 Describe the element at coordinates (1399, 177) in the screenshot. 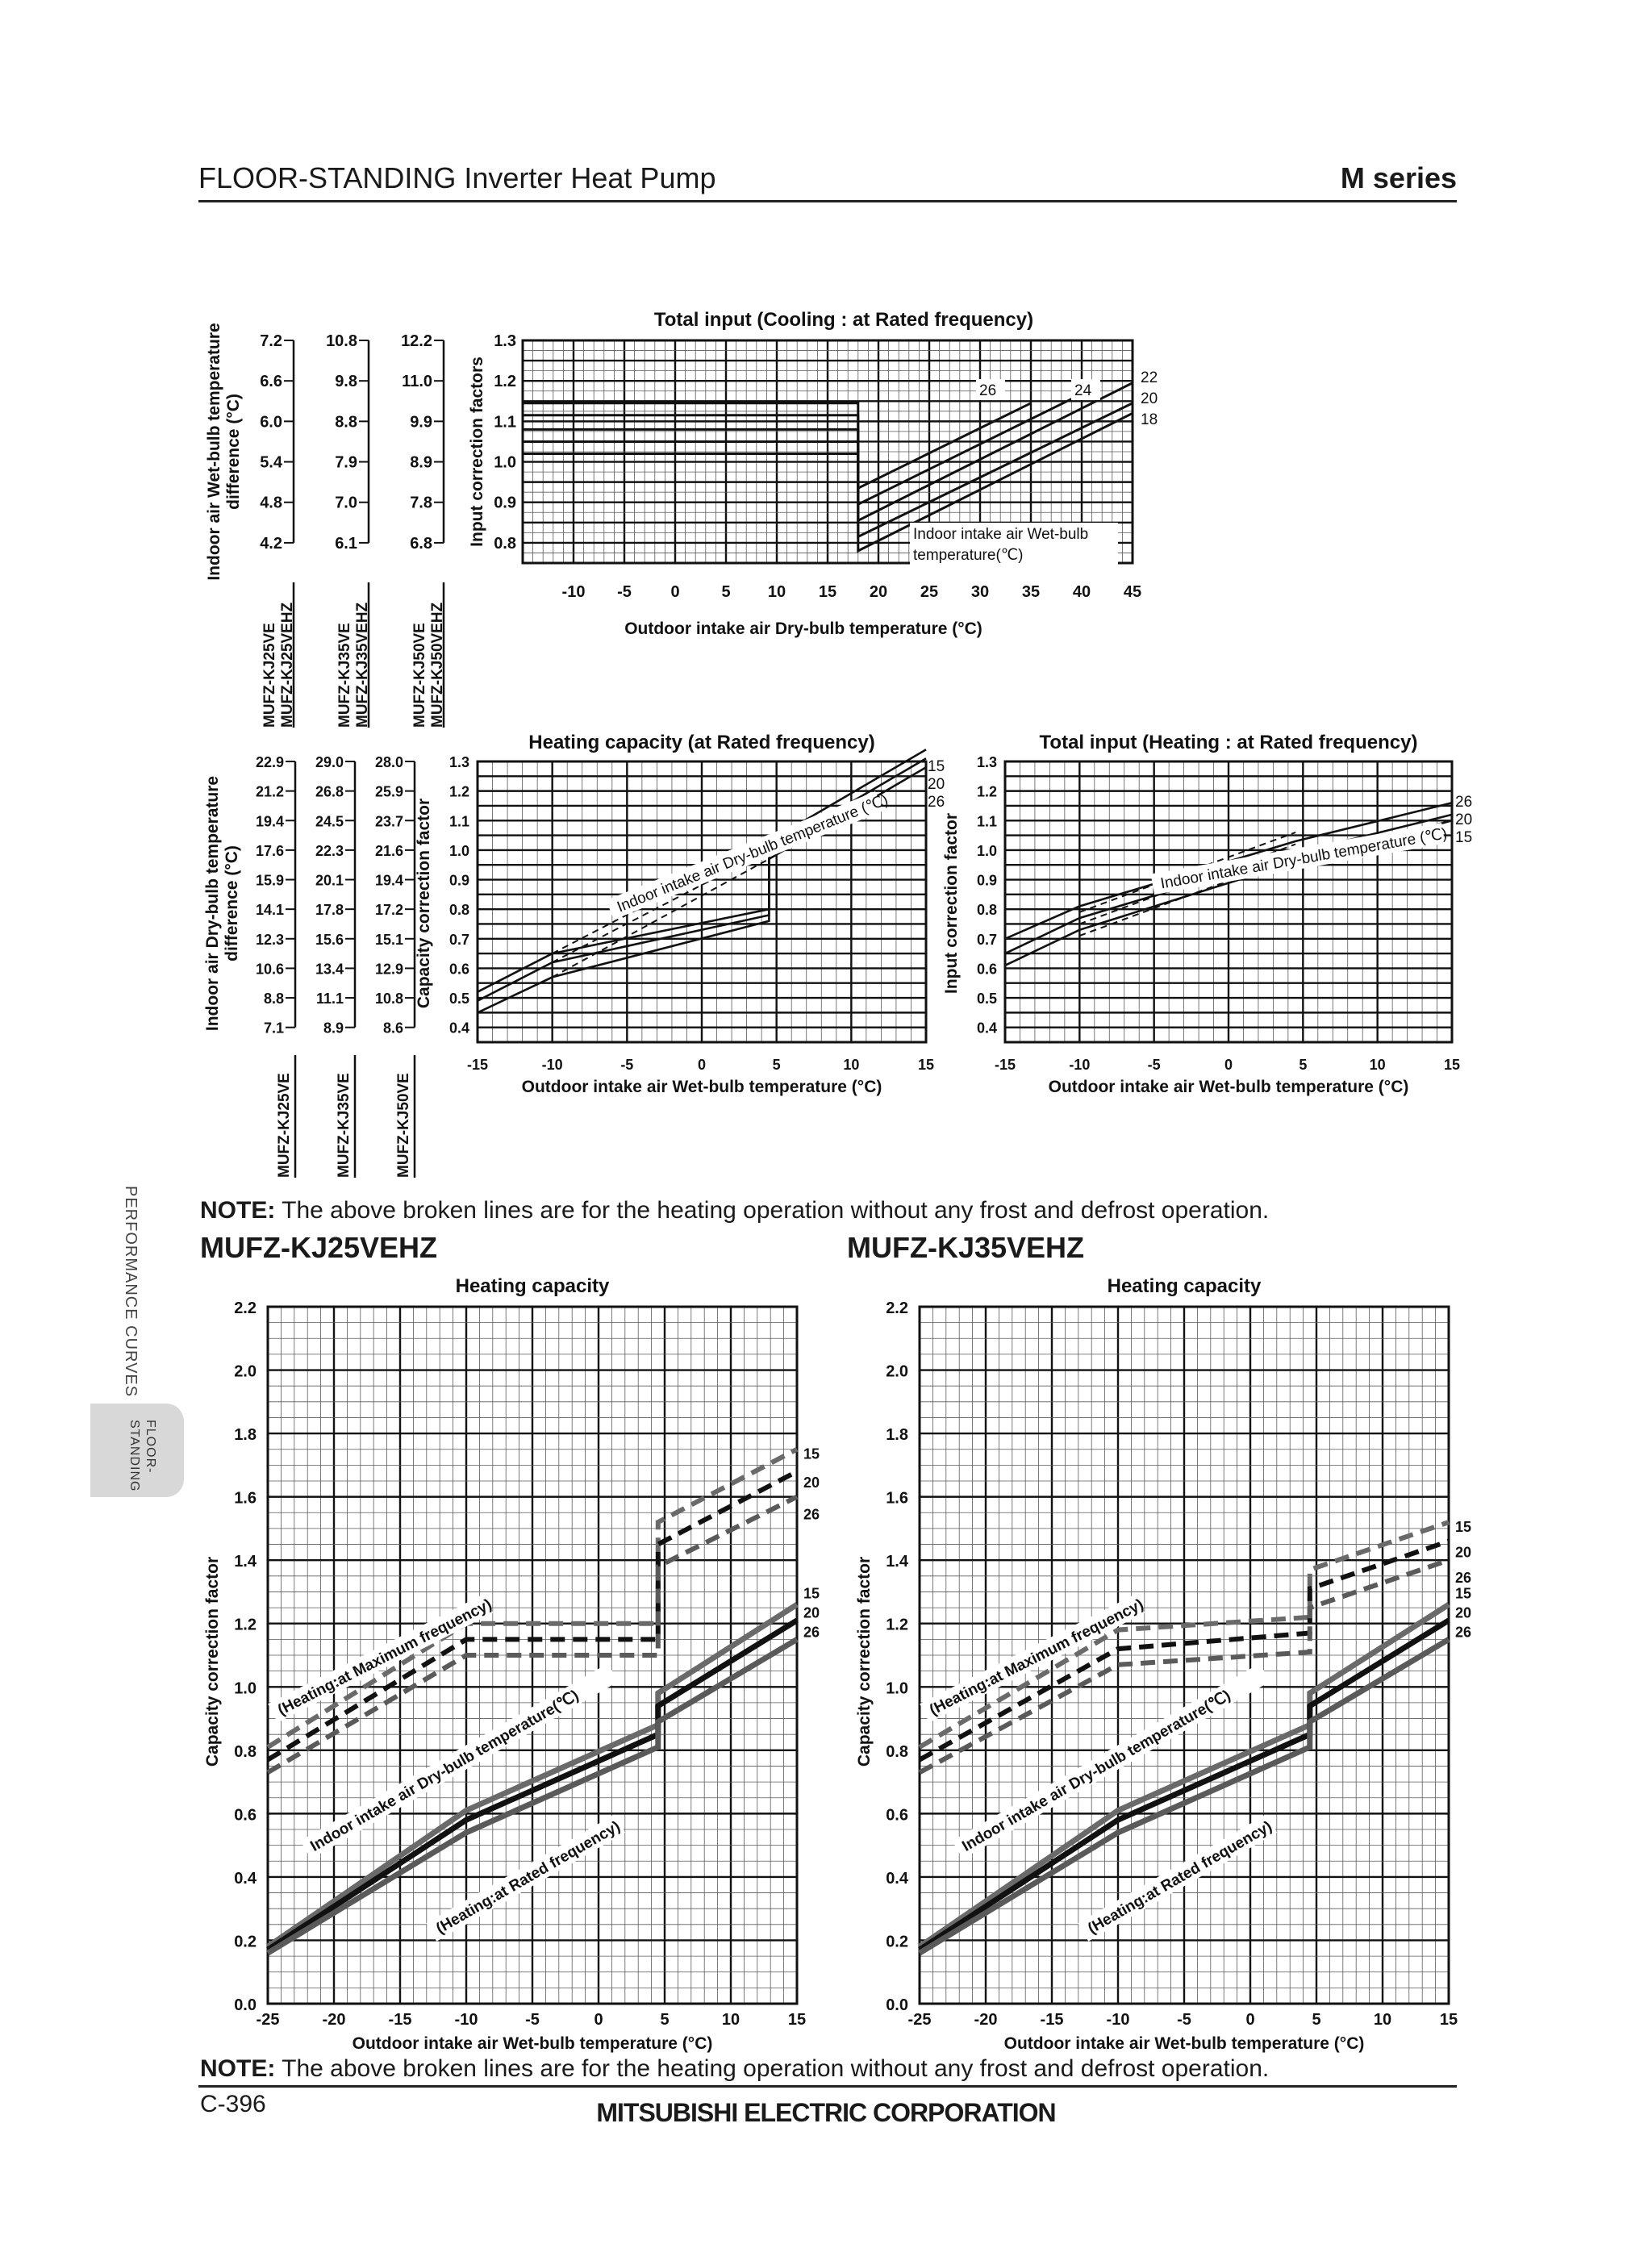

I see `series-label: M series` at that location.